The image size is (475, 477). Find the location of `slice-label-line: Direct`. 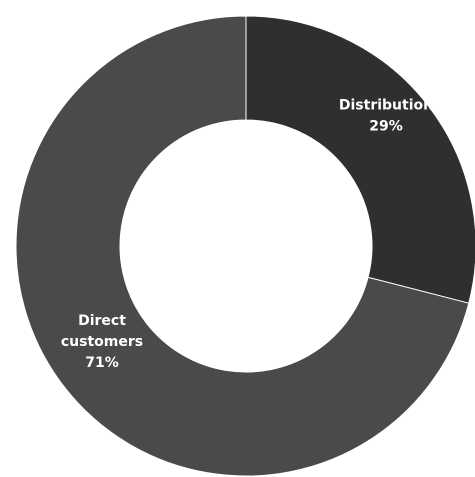

slice-label-line: Direct is located at coordinates (102, 321).